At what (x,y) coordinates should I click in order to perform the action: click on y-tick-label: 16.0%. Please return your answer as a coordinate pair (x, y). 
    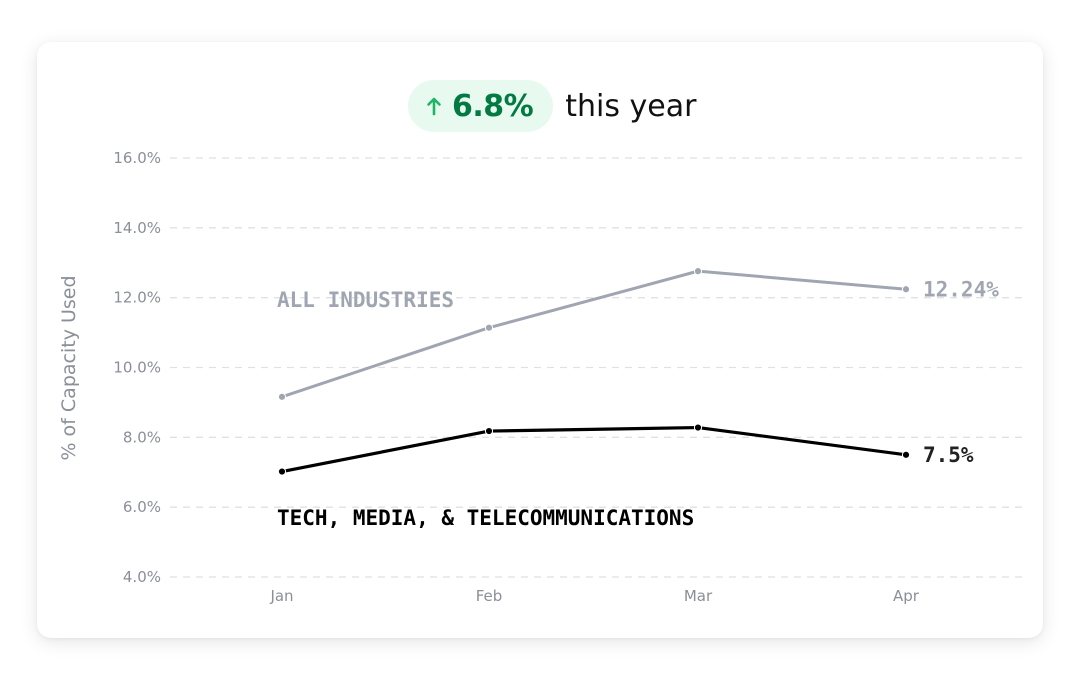
    Looking at the image, I should click on (137, 158).